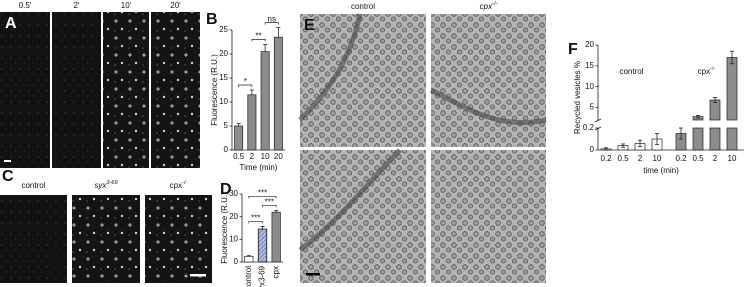 This screenshot has width=746, height=287. I want to click on panel-letter: F, so click(573, 49).